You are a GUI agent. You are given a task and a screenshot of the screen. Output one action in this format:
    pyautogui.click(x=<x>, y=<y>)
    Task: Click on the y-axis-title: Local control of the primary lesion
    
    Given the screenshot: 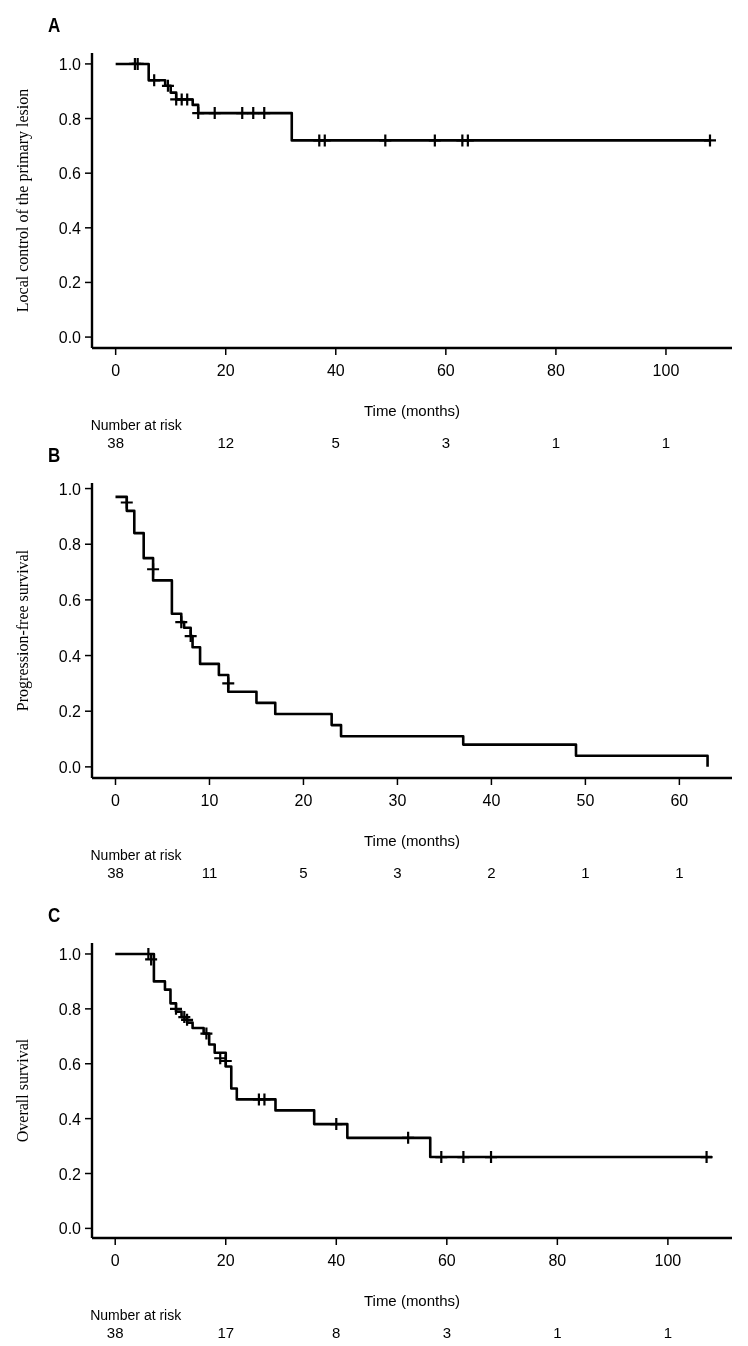 What is the action you would take?
    pyautogui.click(x=23, y=200)
    